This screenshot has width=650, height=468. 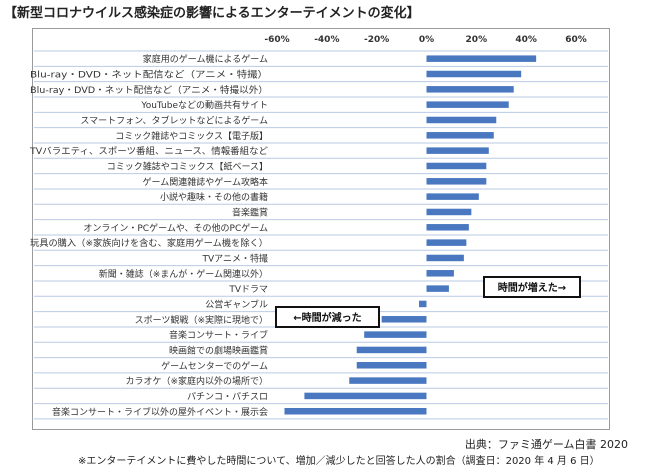 I want to click on category-label: オンライン・PCゲームや、その他のPCゲーム, so click(x=175, y=228).